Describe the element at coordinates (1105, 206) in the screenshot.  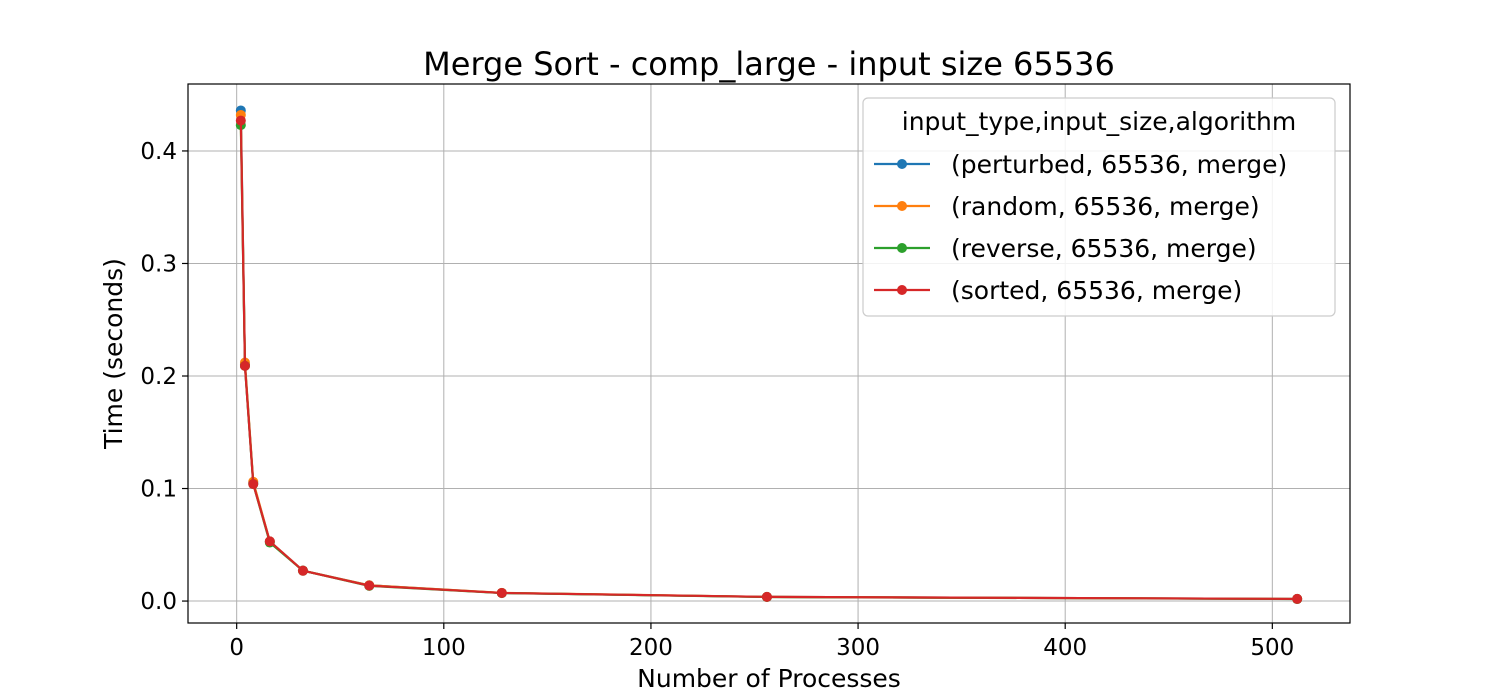
I see `legend-label: (random, 65536, merge)` at that location.